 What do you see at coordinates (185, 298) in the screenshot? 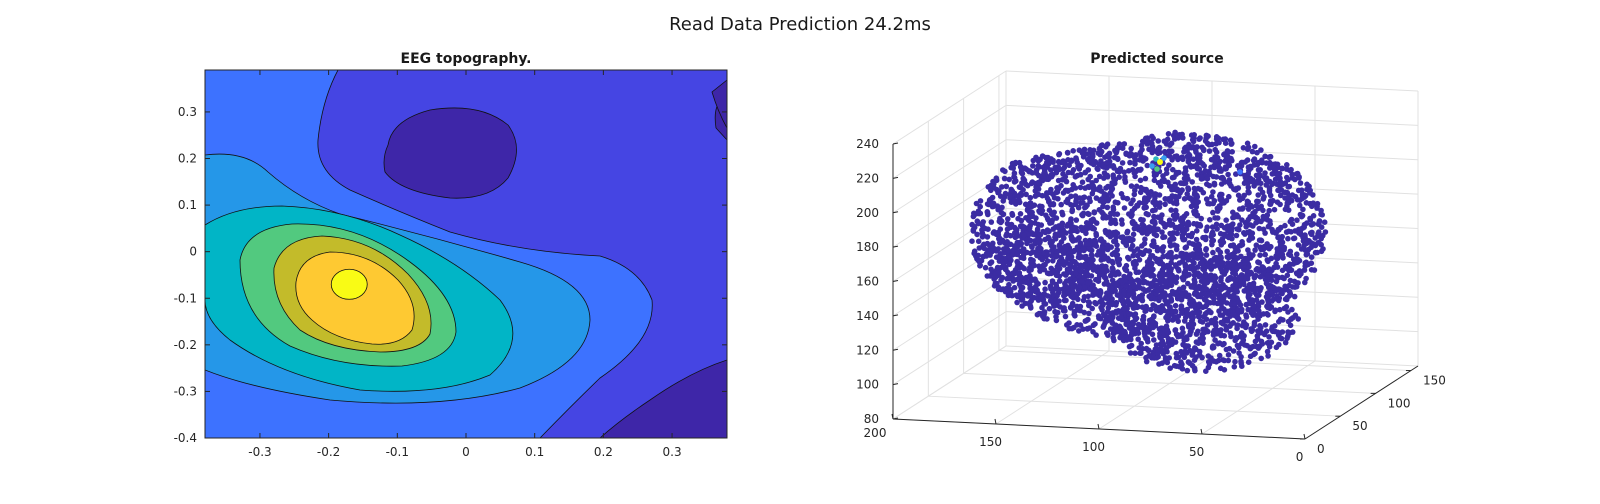
I see `y-tick-label: -0.1` at bounding box center [185, 298].